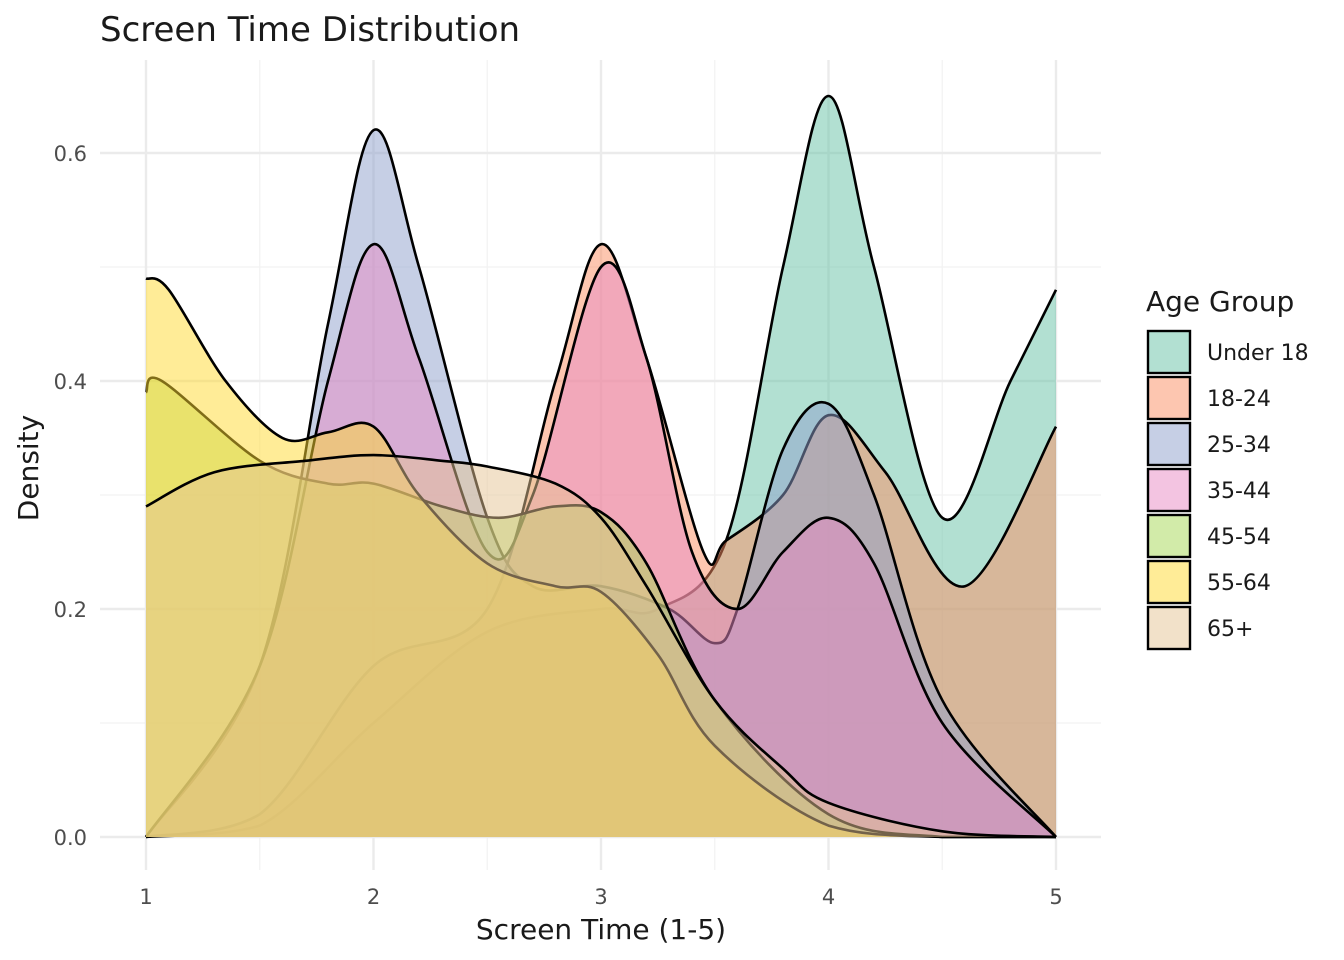 This screenshot has width=1344, height=960. Describe the element at coordinates (1239, 491) in the screenshot. I see `legend-label-35-44: 35-44` at that location.